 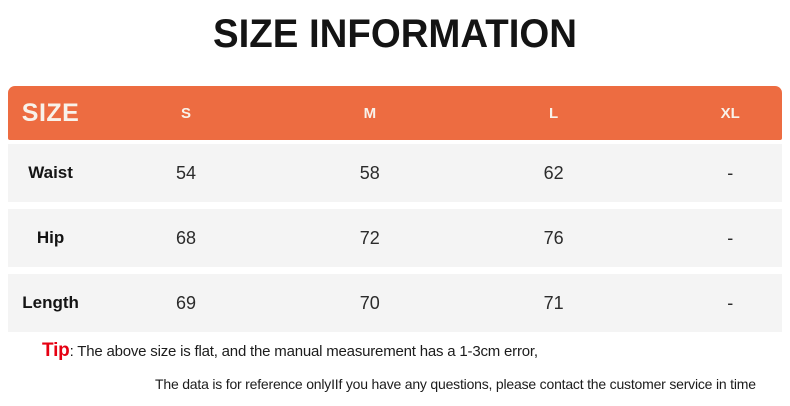 What do you see at coordinates (370, 113) in the screenshot?
I see `header-col-m: M` at bounding box center [370, 113].